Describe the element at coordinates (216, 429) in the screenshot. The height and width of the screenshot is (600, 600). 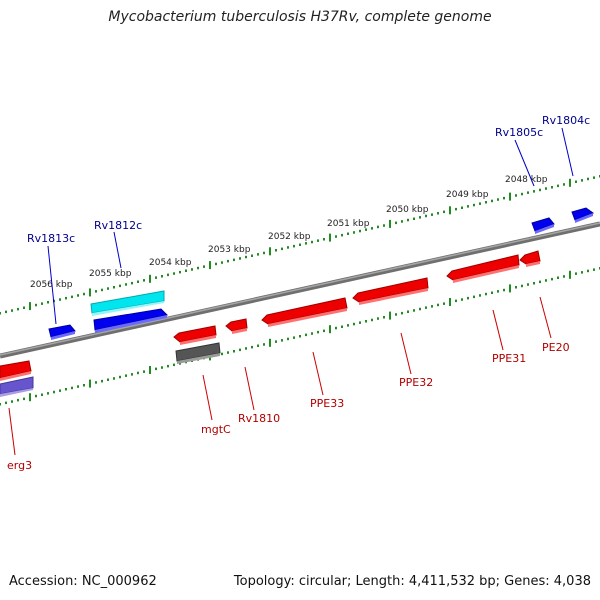
I see `label-mgtc: mgtC` at that location.